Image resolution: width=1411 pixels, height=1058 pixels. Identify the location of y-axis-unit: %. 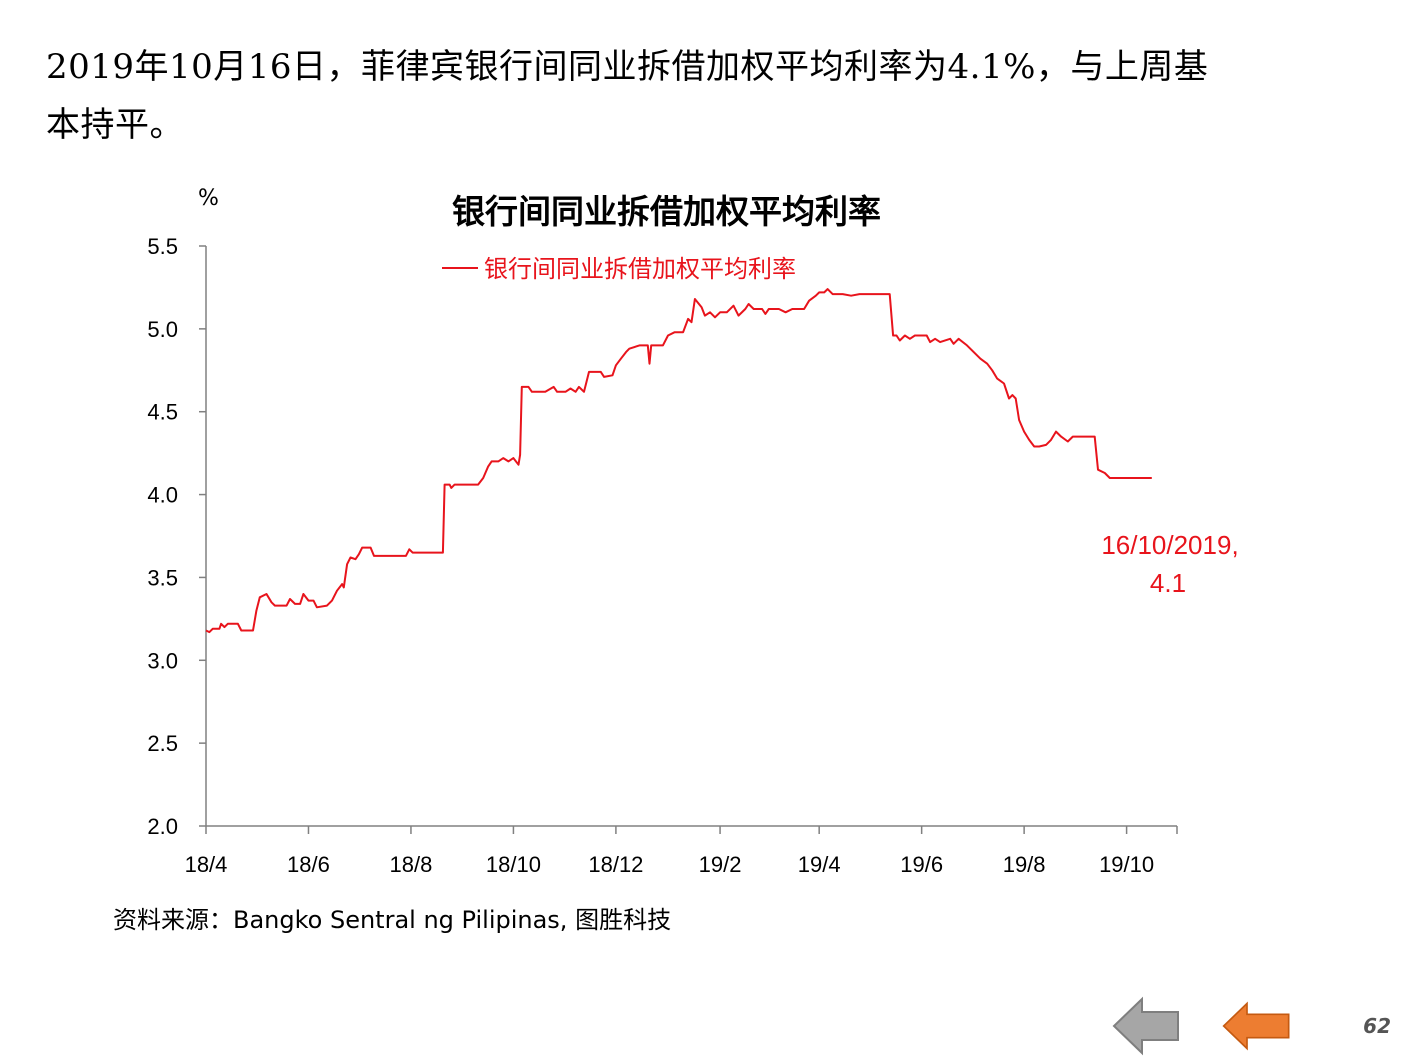
(208, 198).